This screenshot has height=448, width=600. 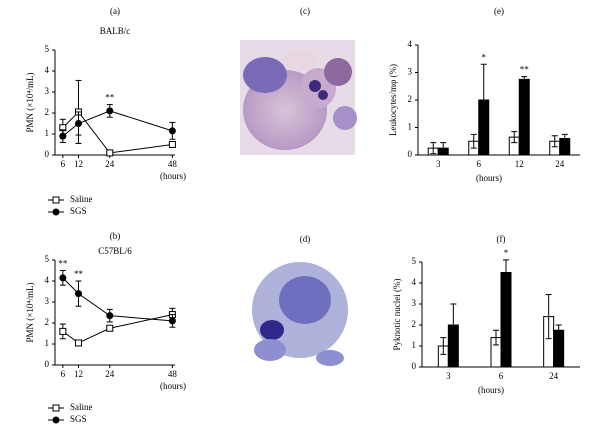 I want to click on micrograph-d, so click(x=300, y=314).